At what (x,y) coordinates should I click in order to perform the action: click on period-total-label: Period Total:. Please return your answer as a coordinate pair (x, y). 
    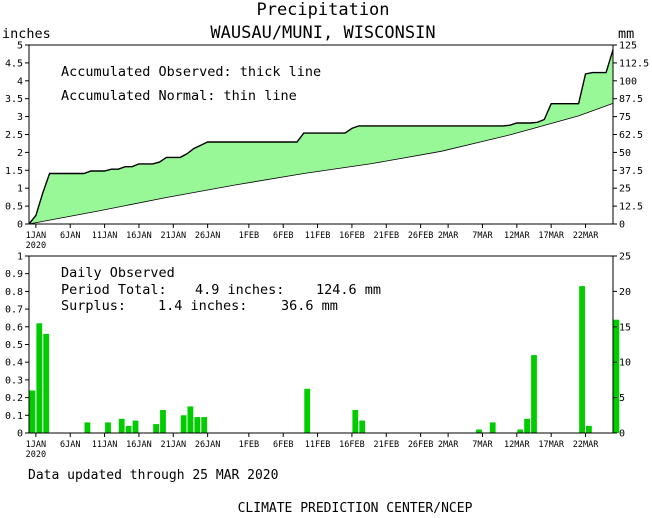
    Looking at the image, I should click on (114, 290).